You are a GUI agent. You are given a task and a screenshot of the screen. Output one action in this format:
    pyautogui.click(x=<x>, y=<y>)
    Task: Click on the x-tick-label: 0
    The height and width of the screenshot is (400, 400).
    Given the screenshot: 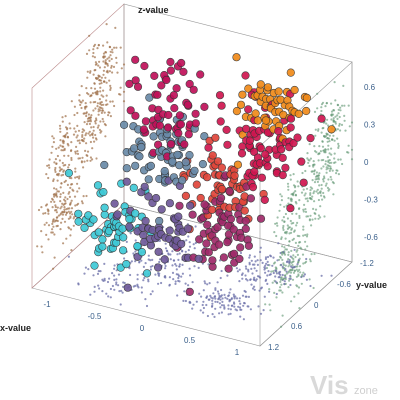 What is the action you would take?
    pyautogui.click(x=142, y=328)
    